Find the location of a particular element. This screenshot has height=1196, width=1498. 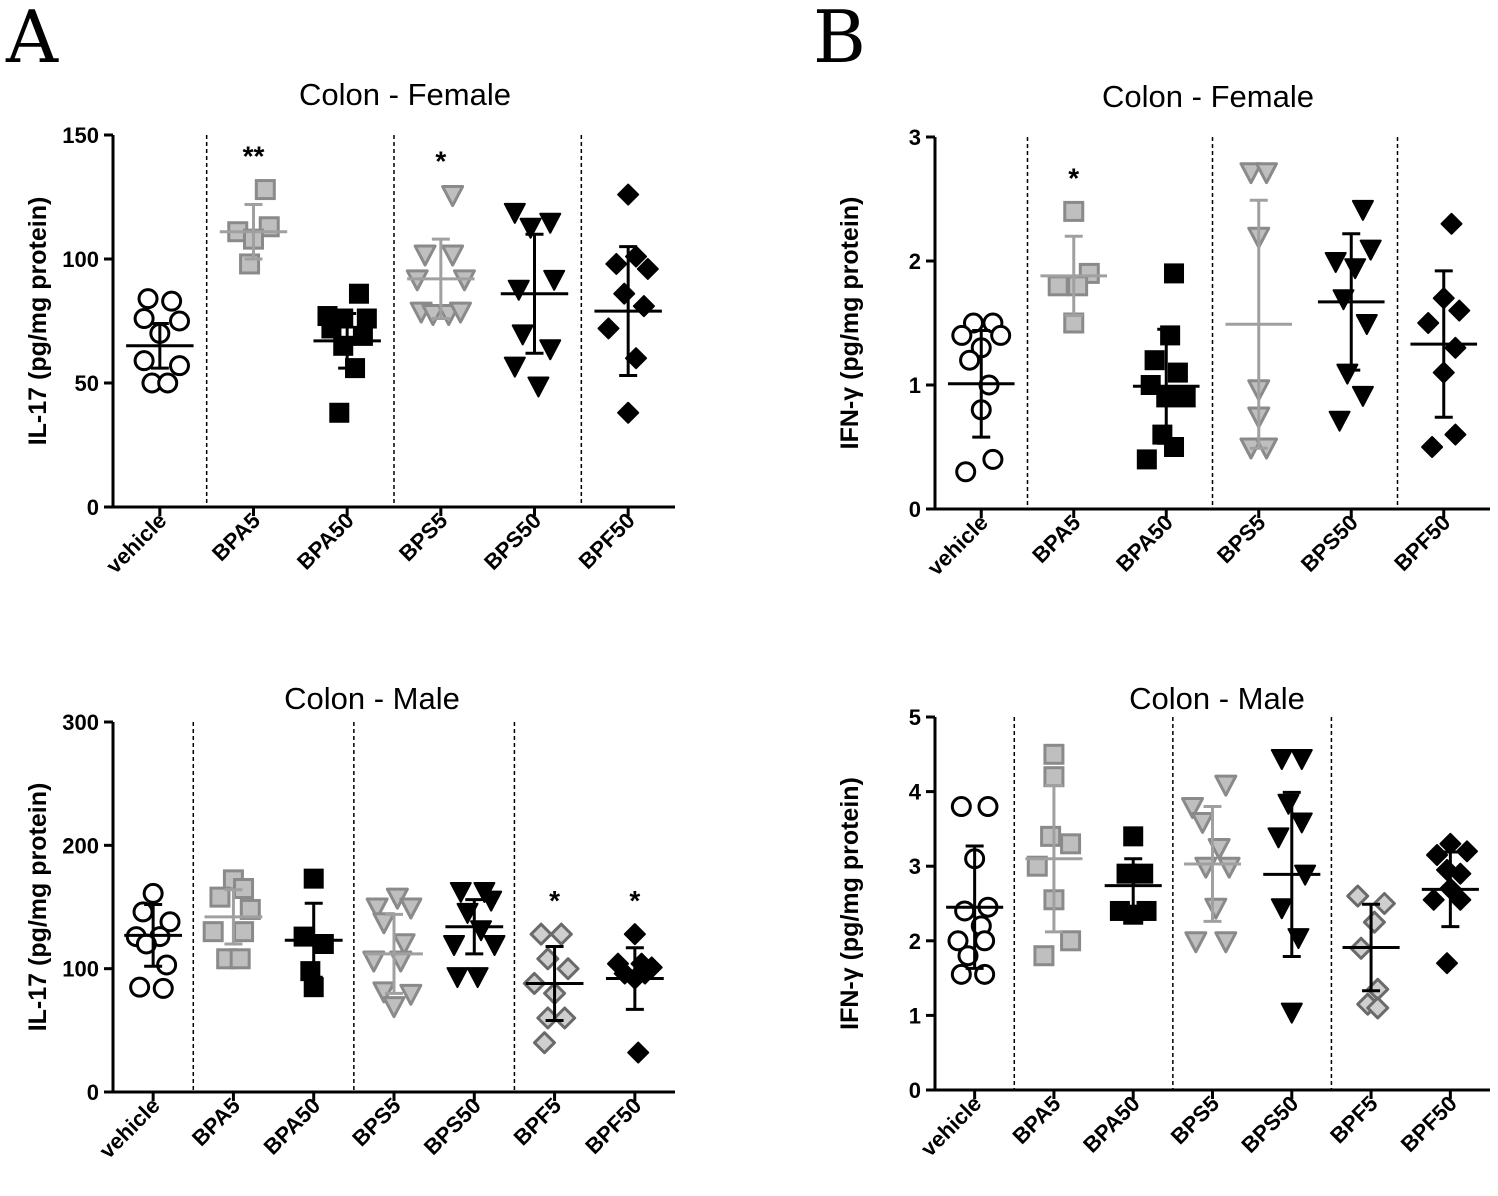

x-tick-label: BPS50 is located at coordinates (452, 1126).